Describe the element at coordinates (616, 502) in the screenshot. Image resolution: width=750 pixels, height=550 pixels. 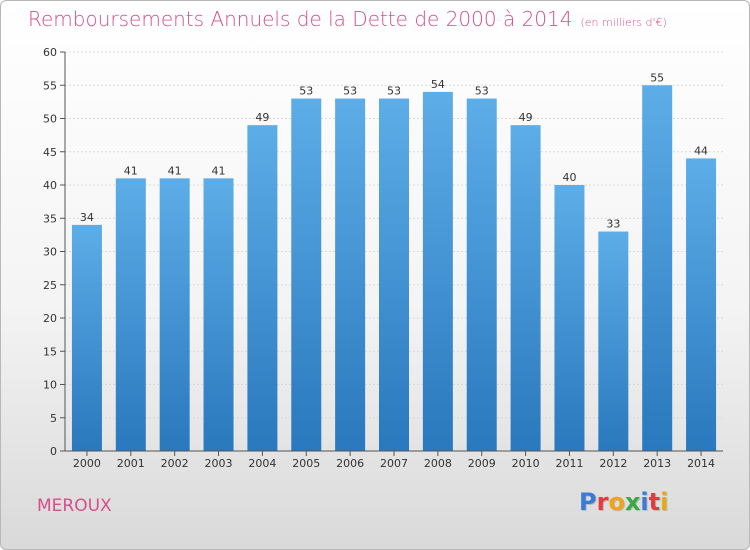
I see `logo-letter: o` at that location.